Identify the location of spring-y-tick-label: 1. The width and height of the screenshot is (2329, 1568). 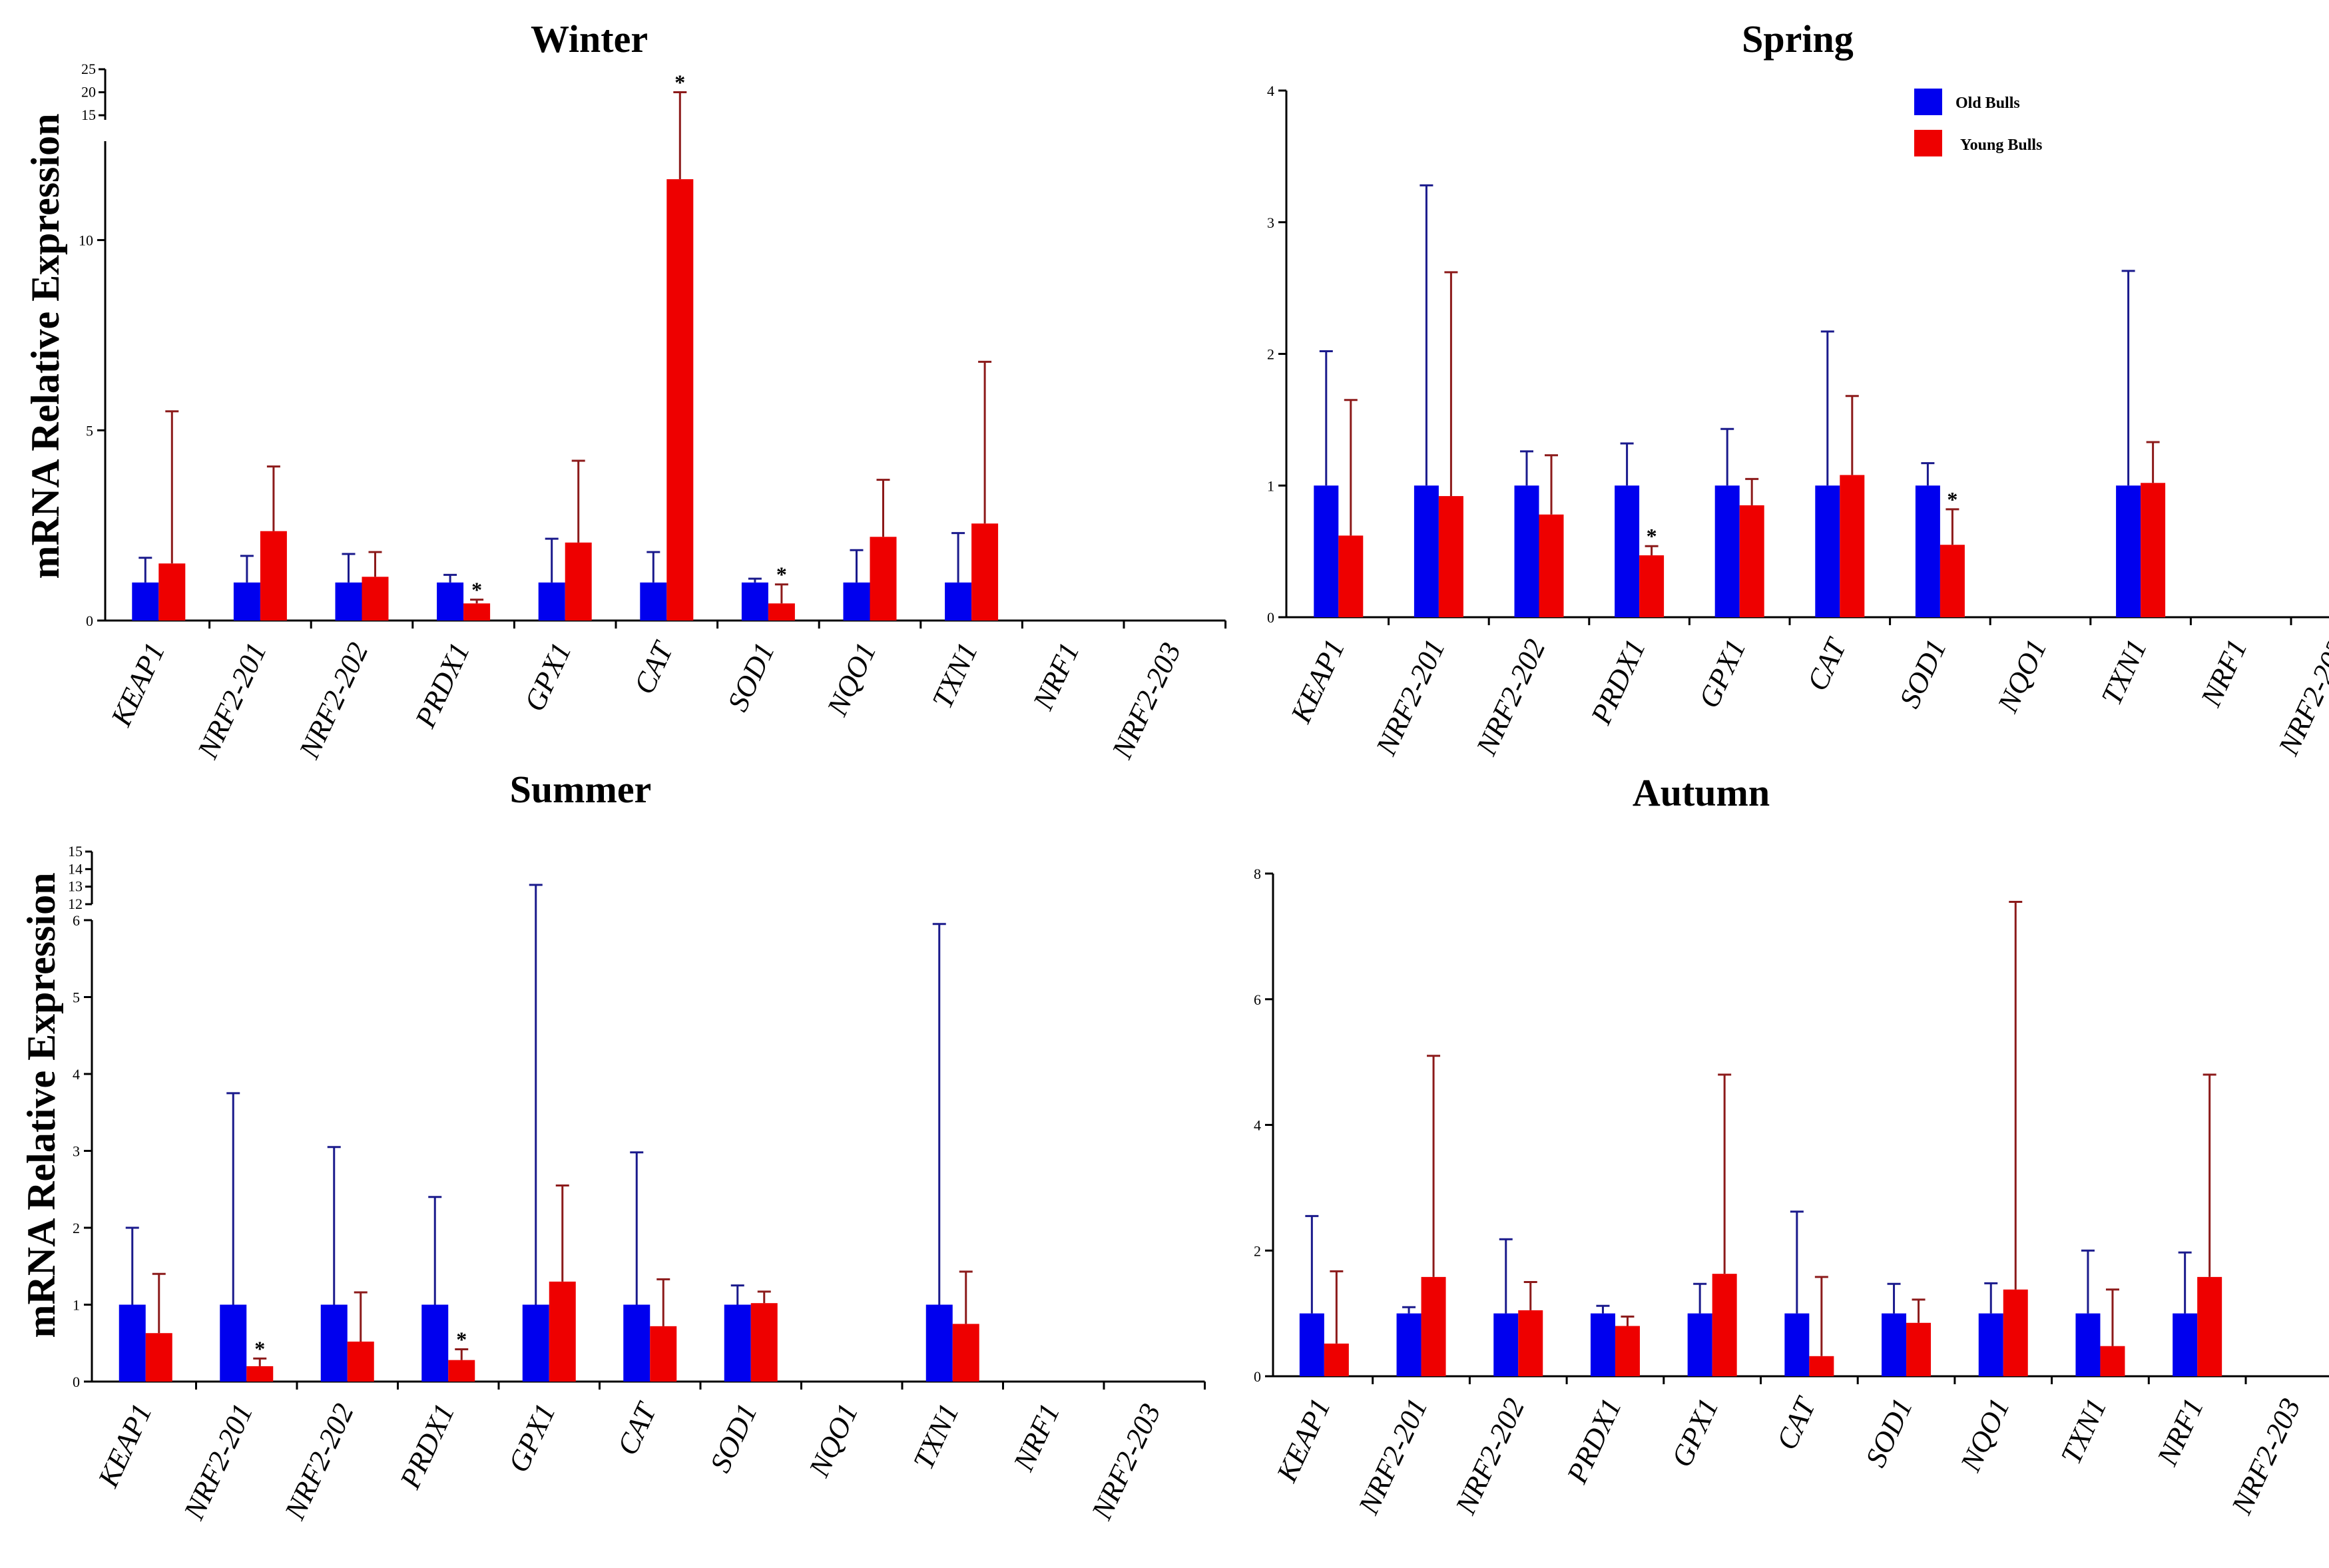
(1270, 485).